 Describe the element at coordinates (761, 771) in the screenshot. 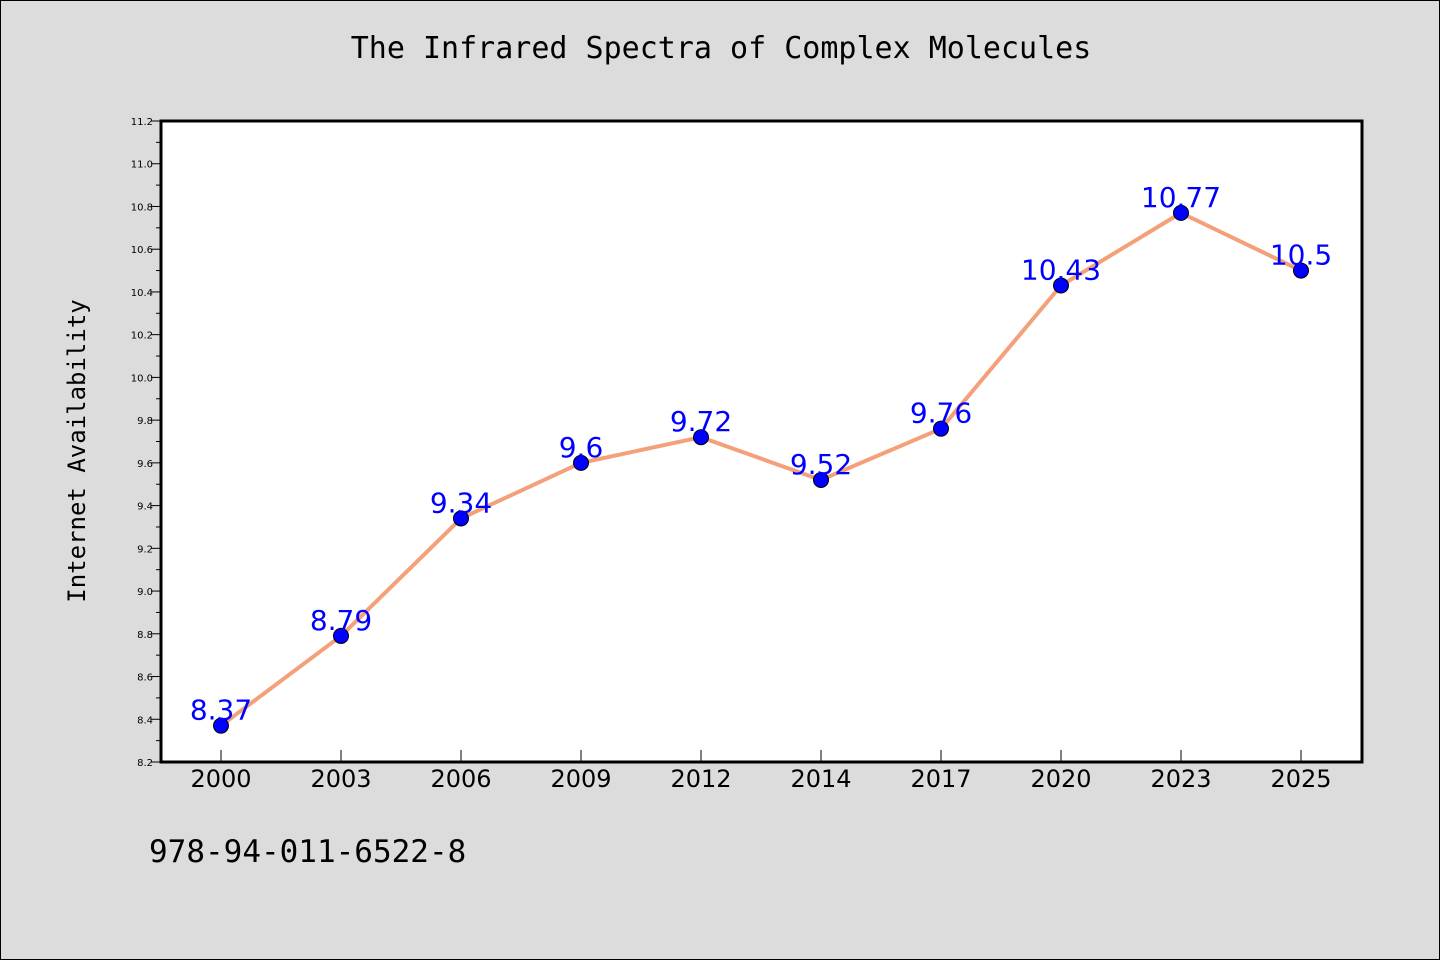

I see `x-axis: 2000 2003 2006 2009 2012 2014 2017 2020 2023 2025` at that location.